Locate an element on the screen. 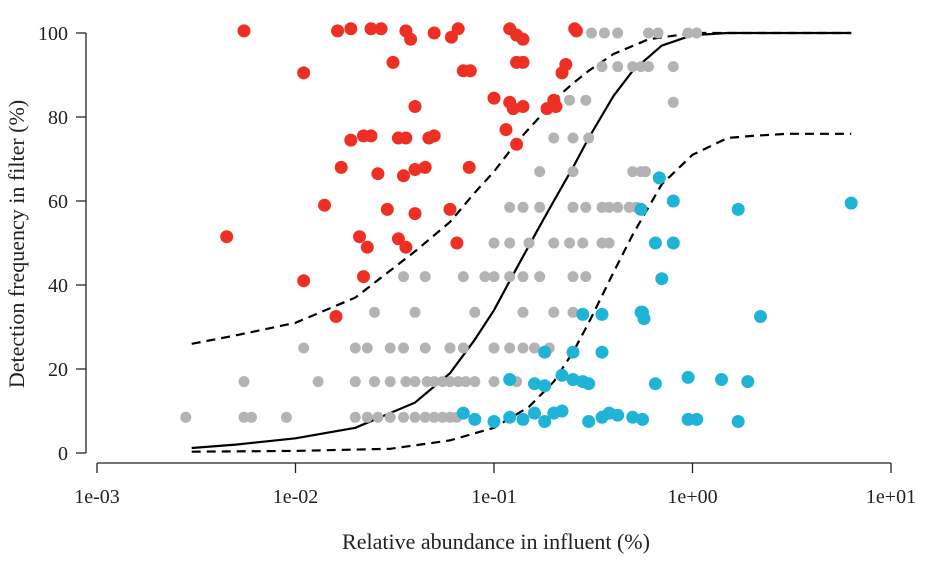 The width and height of the screenshot is (927, 562). x-tick-label: 1e+00 is located at coordinates (692, 497).